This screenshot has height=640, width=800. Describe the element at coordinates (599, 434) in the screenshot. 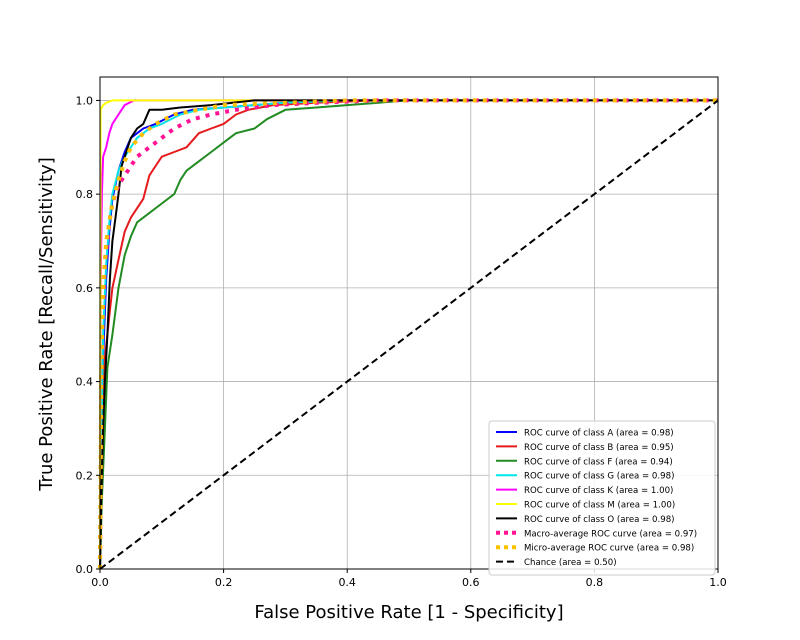

I see `legend-label: ROC curve of class A (area = 0.98)` at that location.